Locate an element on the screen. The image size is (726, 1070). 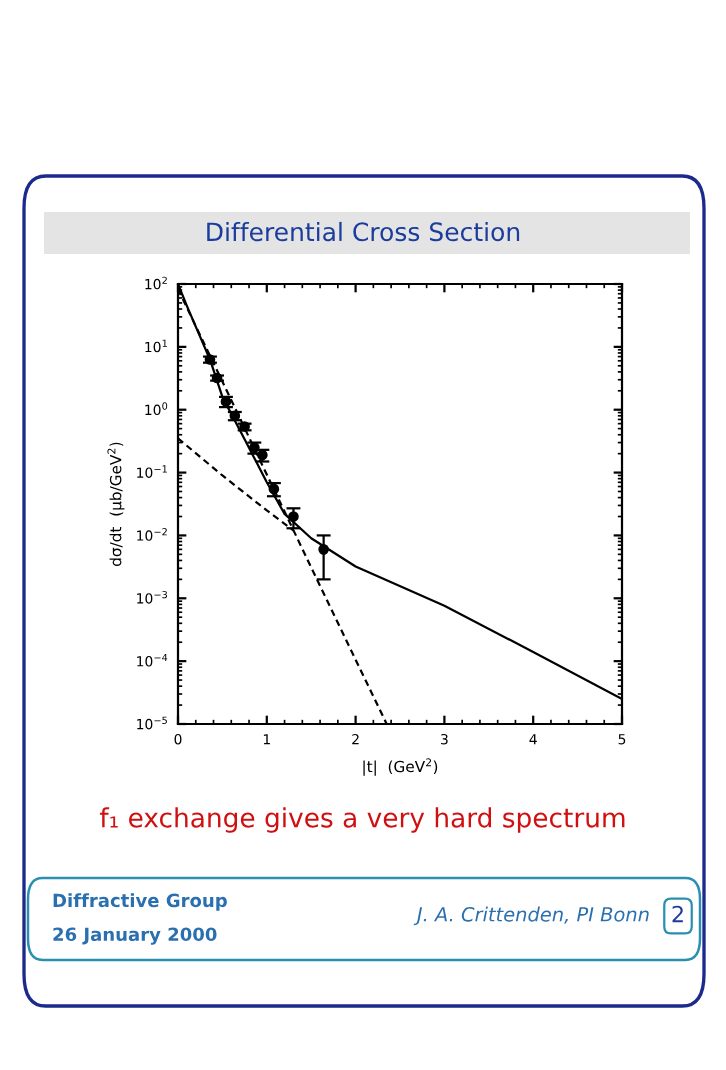
chart-title: Differential Cross Section is located at coordinates (363, 231).